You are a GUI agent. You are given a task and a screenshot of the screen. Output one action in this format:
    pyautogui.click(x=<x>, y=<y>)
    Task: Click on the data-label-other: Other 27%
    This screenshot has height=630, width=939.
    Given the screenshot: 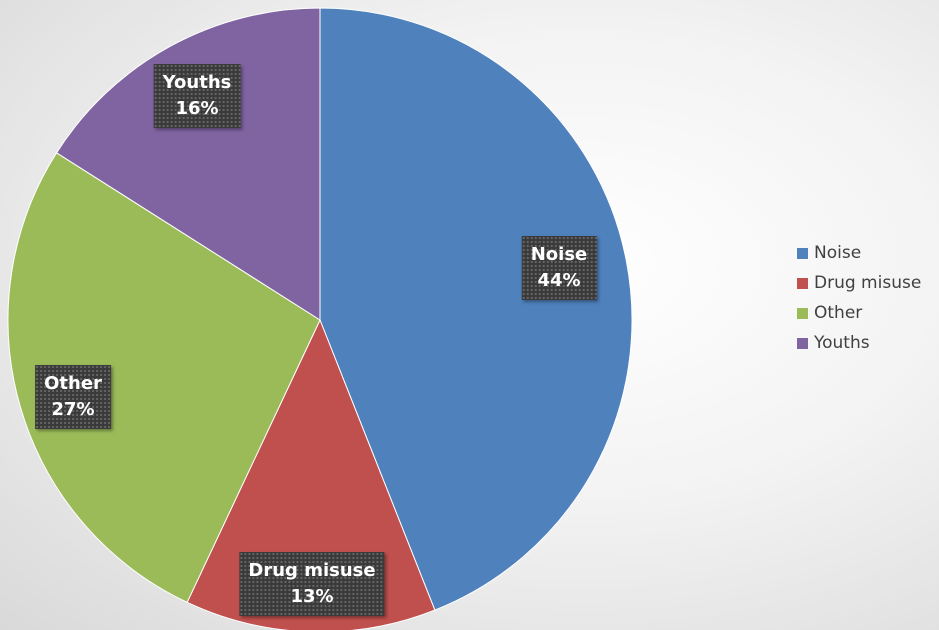 What is the action you would take?
    pyautogui.click(x=73, y=397)
    